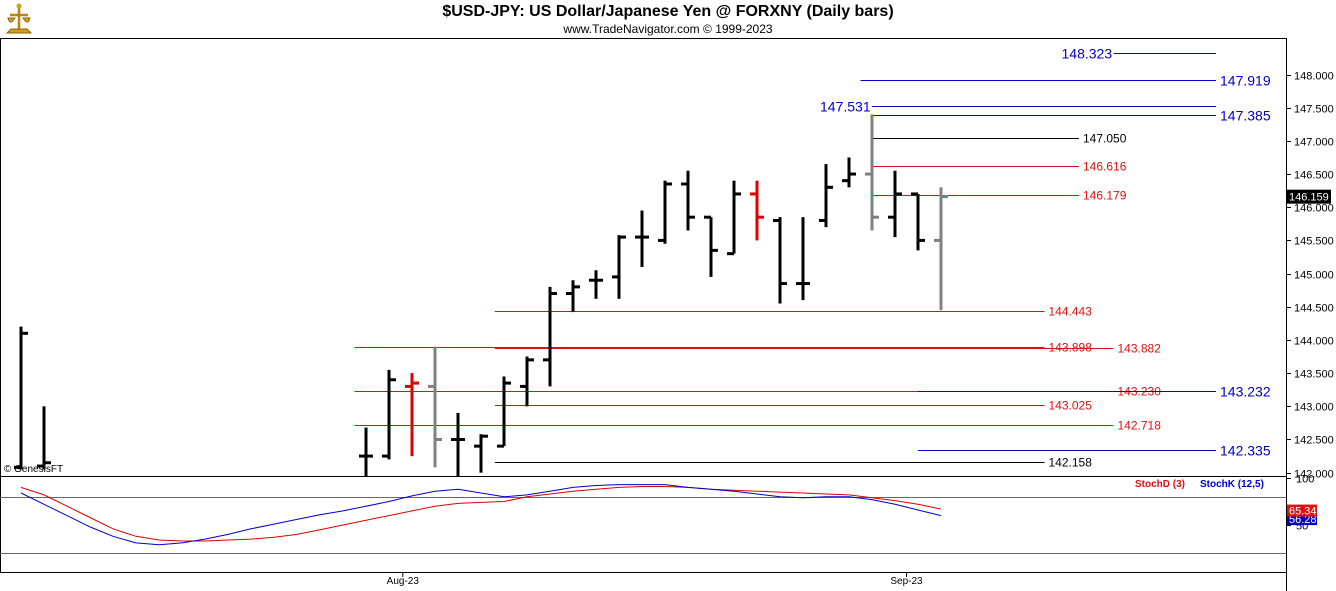 This screenshot has width=1336, height=591. What do you see at coordinates (1105, 196) in the screenshot?
I see `level-label: 146.179` at bounding box center [1105, 196].